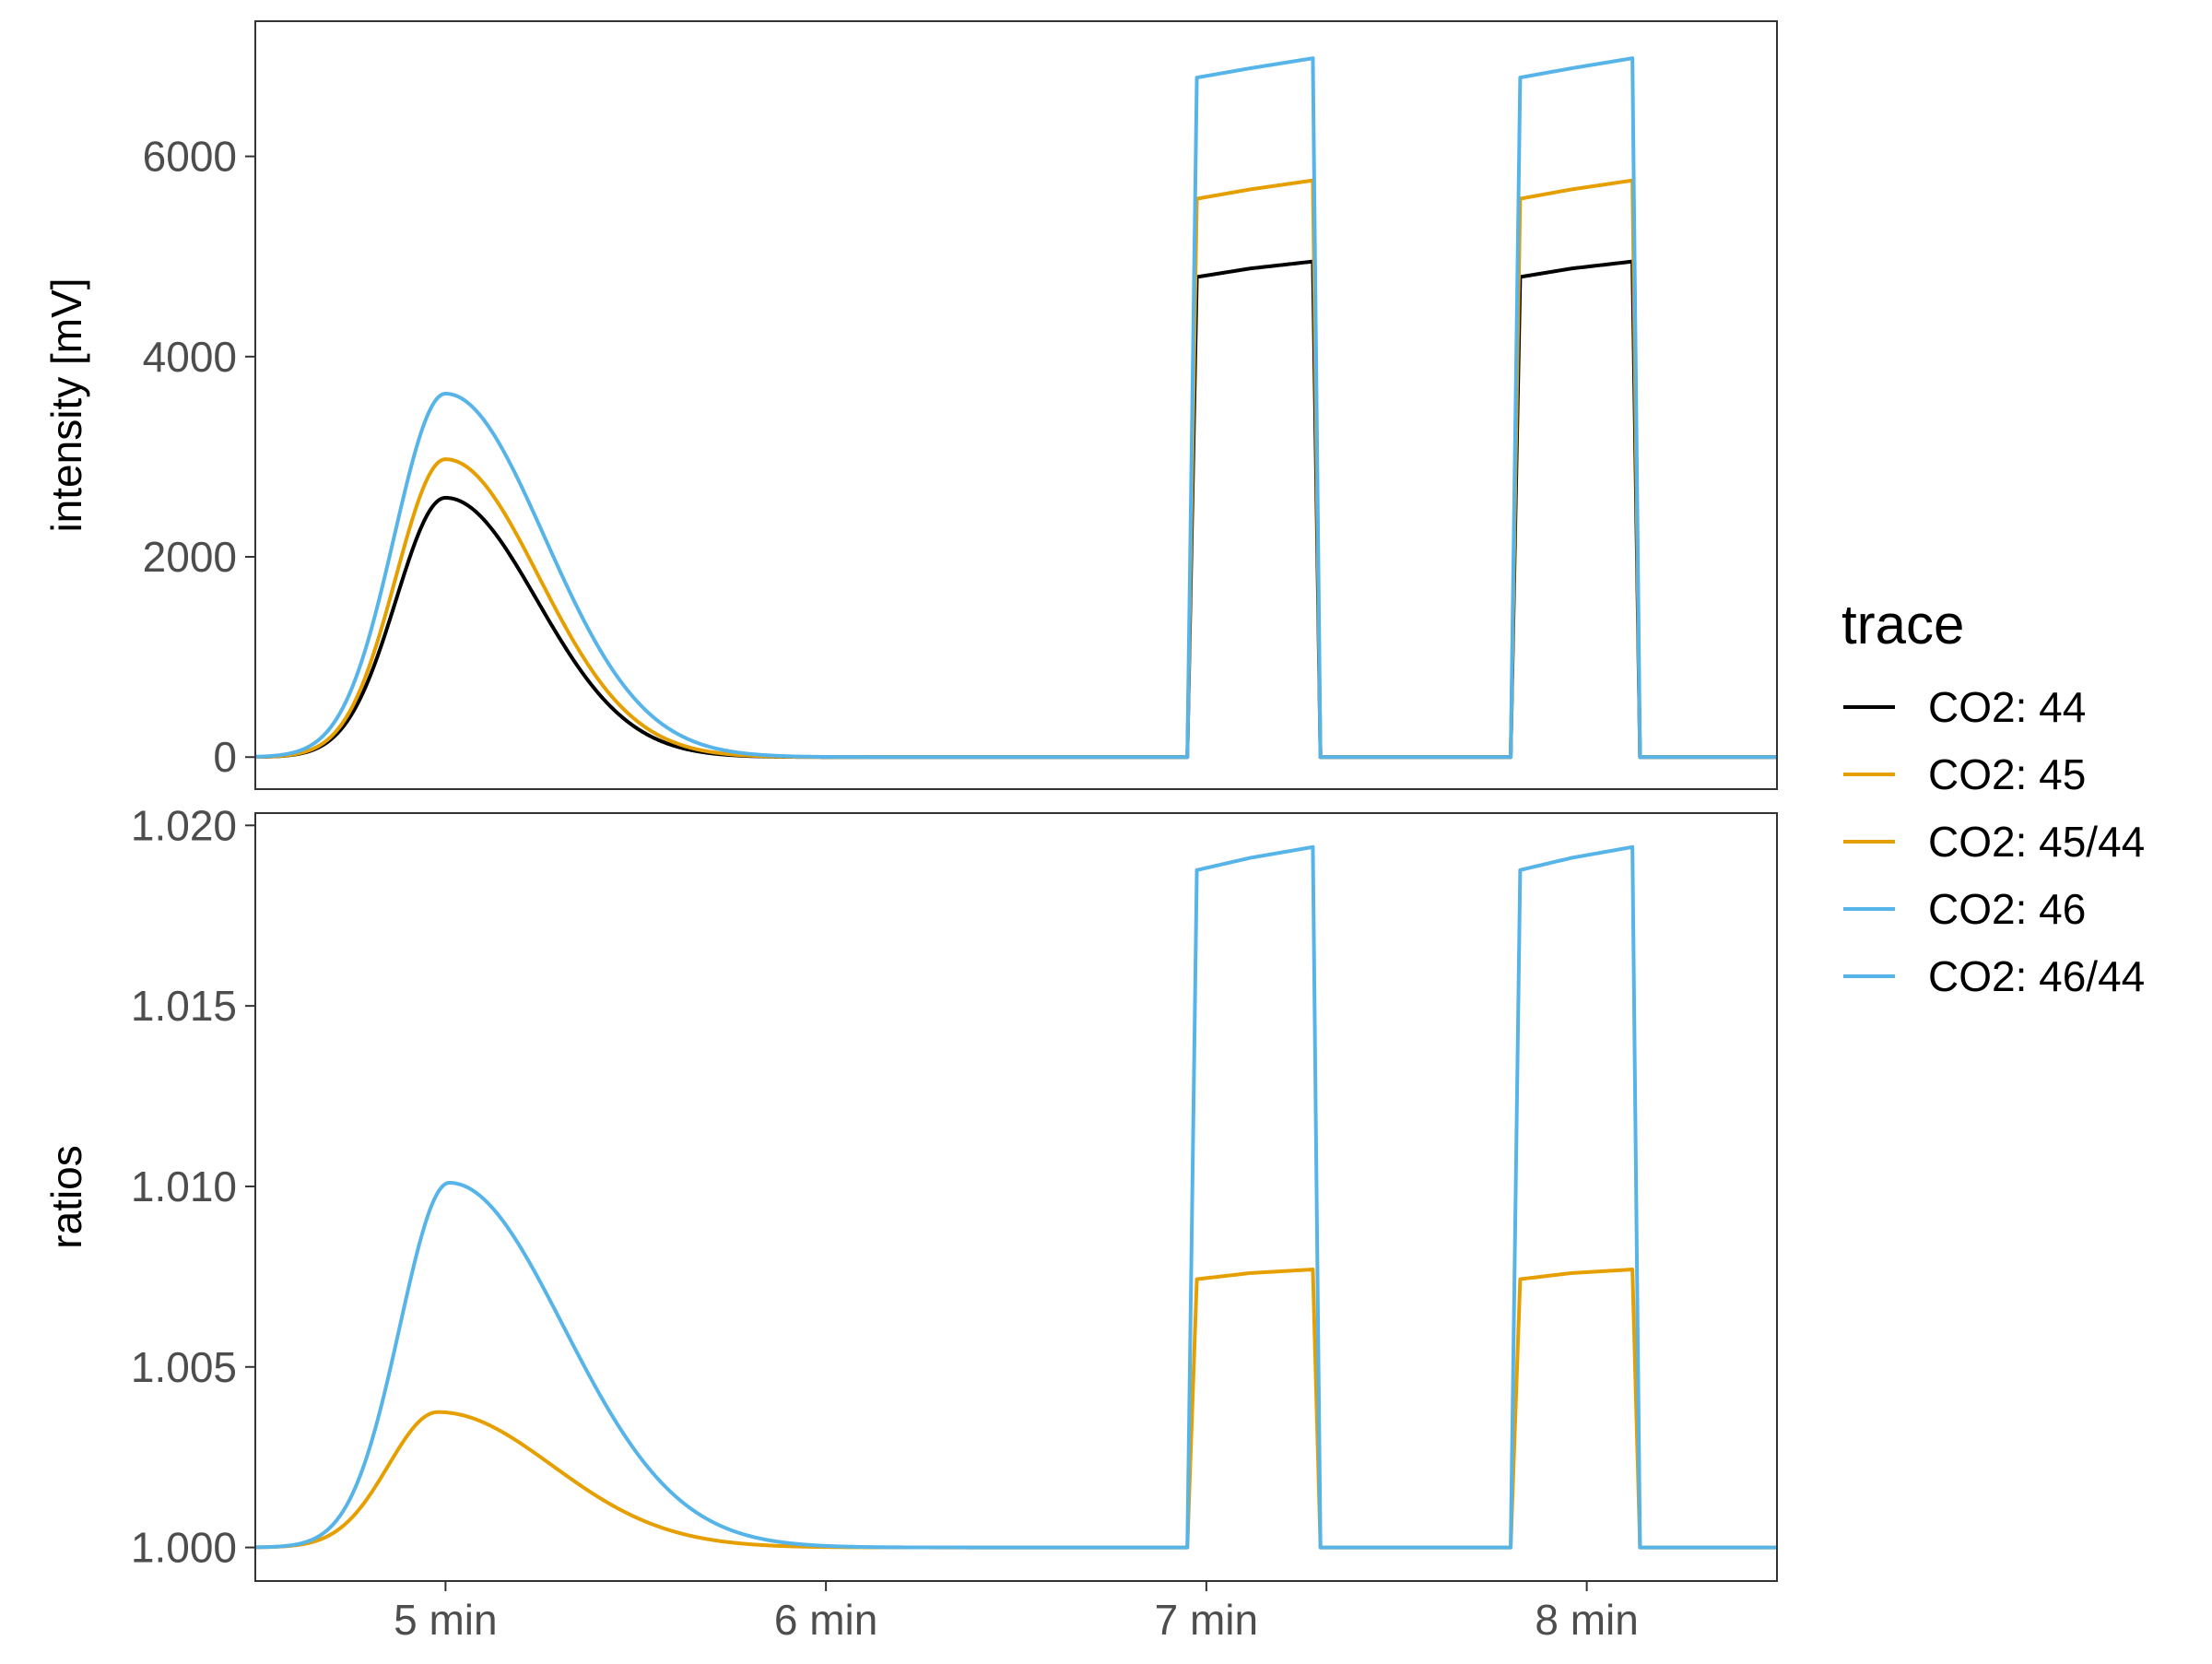 This screenshot has width=2212, height=1664. What do you see at coordinates (1206, 1620) in the screenshot?
I see `x-tick-label: 7 min` at bounding box center [1206, 1620].